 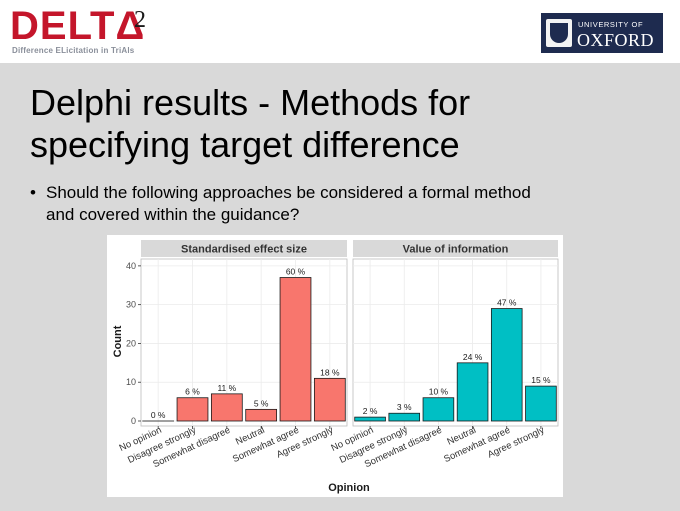 What do you see at coordinates (349, 488) in the screenshot?
I see `x-axis-title: Opinion` at bounding box center [349, 488].